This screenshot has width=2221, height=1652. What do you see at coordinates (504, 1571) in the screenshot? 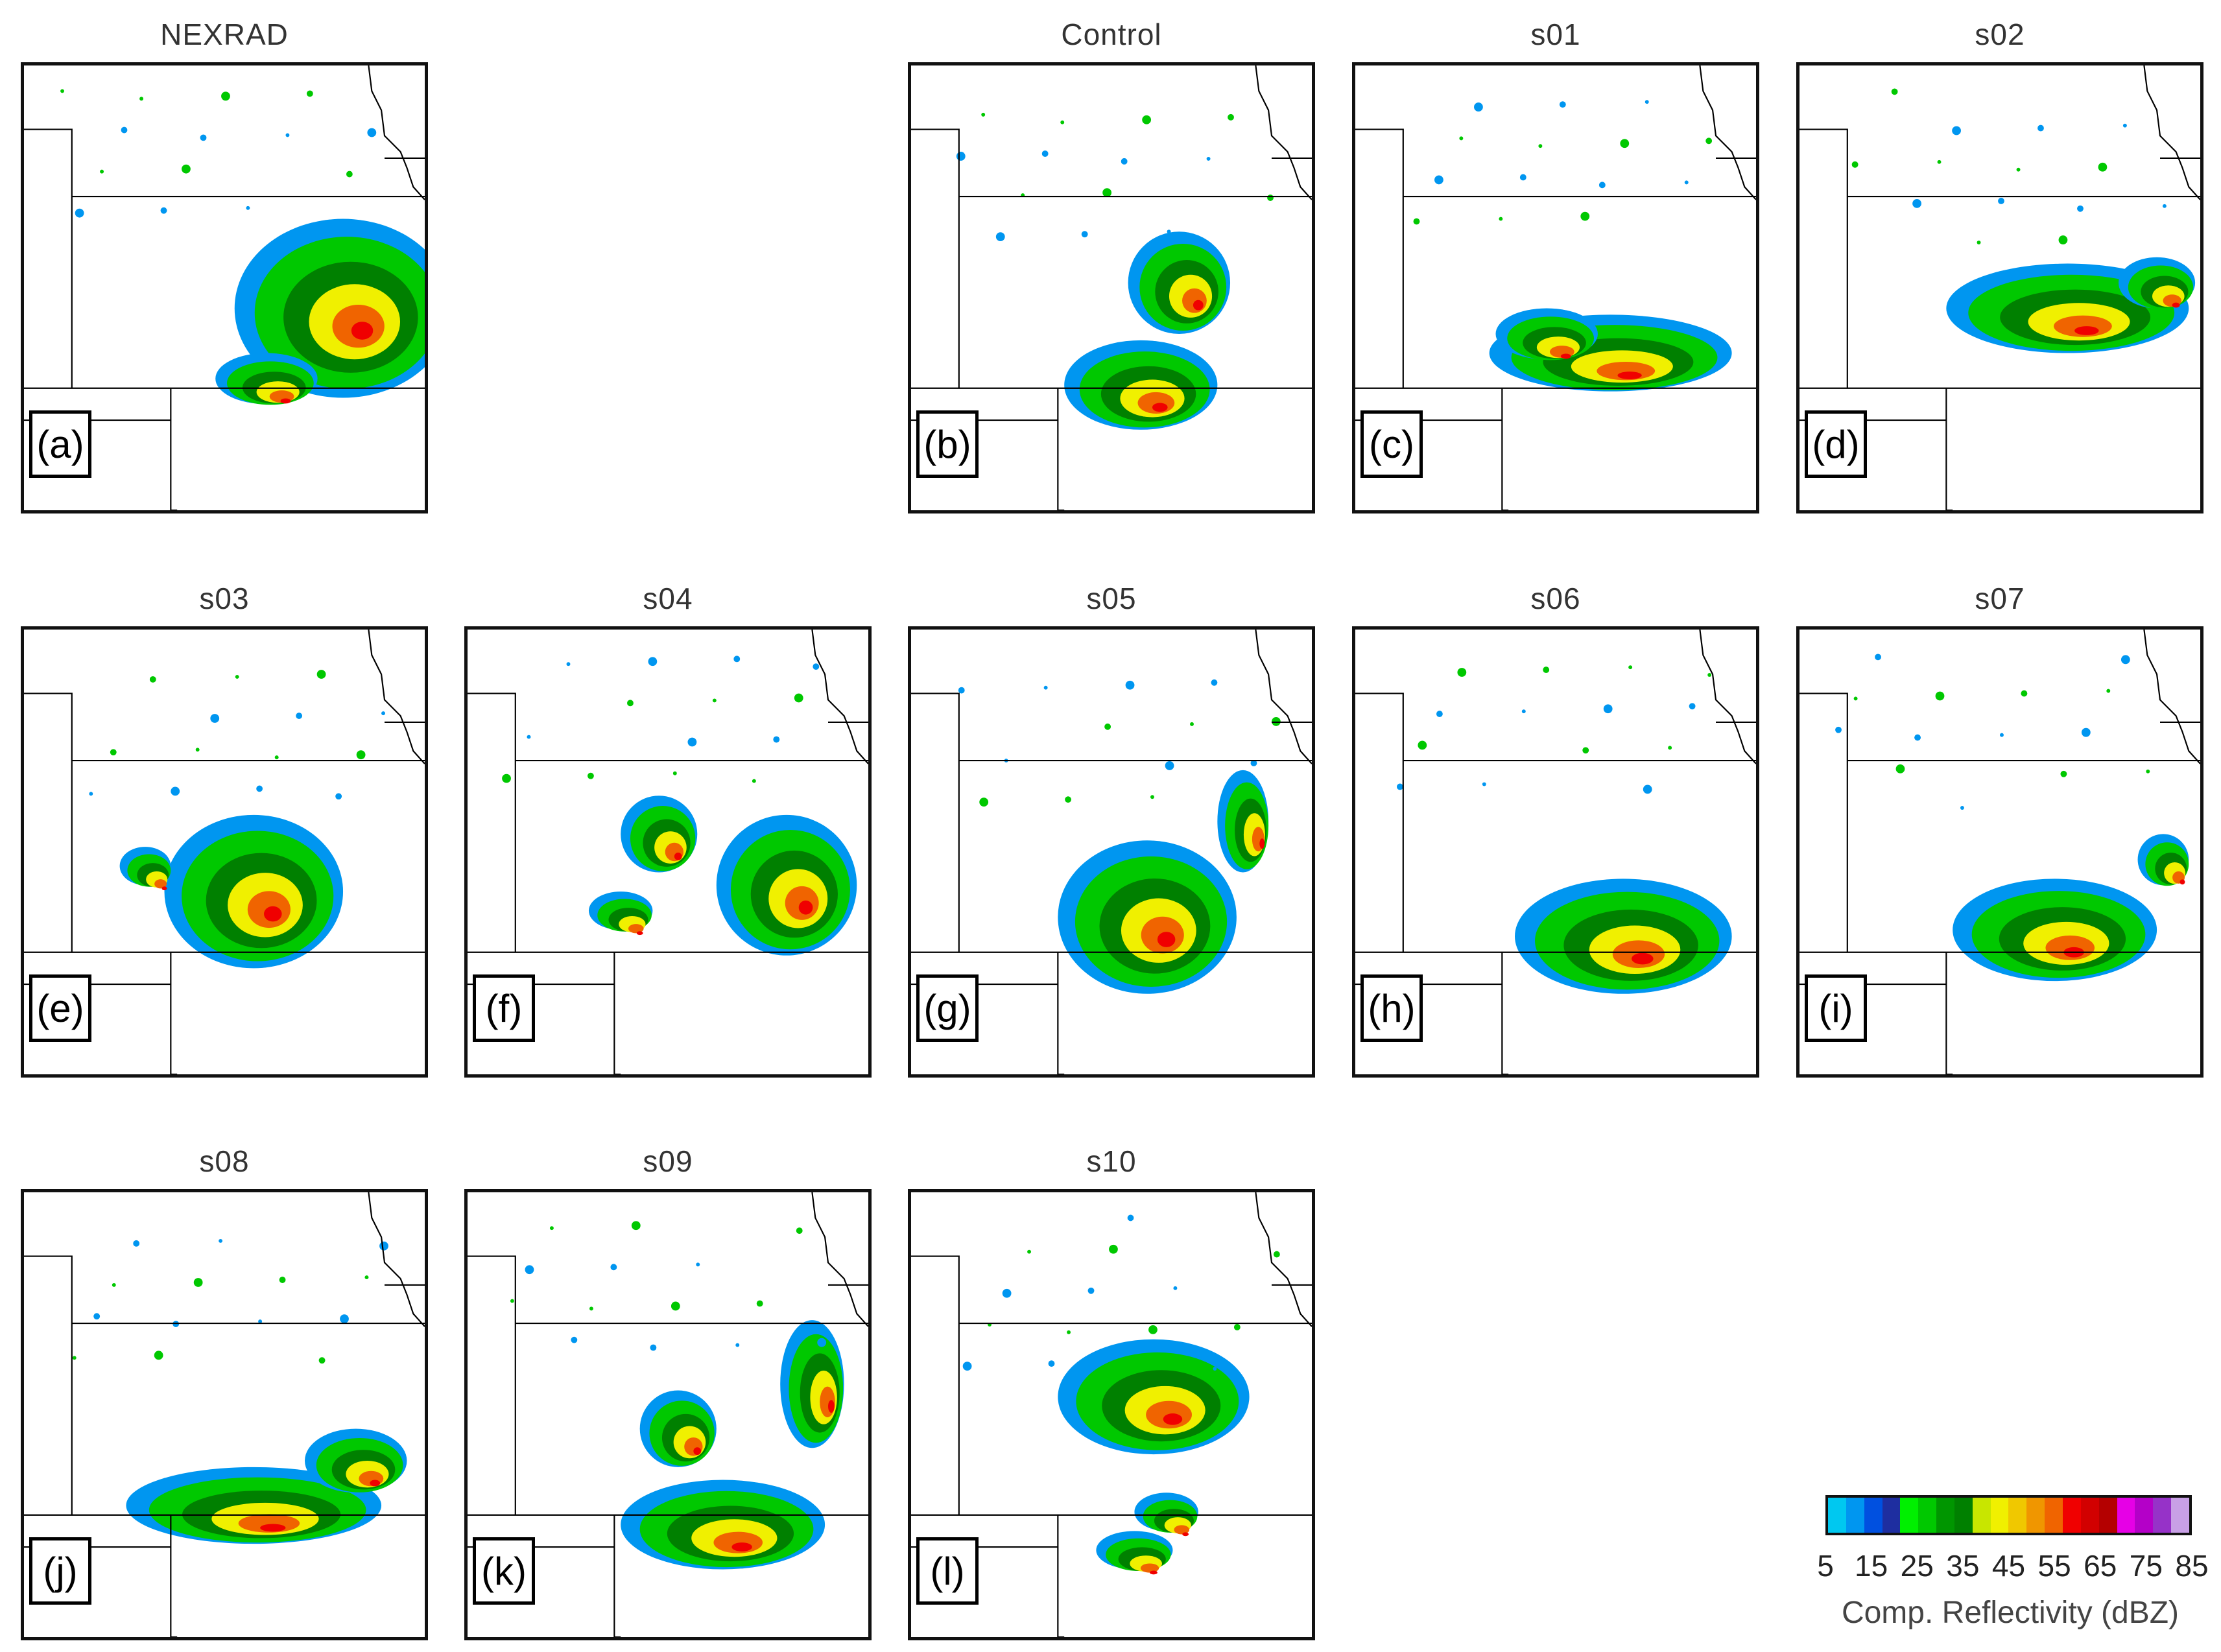
I see `panel-letter: (k)` at bounding box center [504, 1571].